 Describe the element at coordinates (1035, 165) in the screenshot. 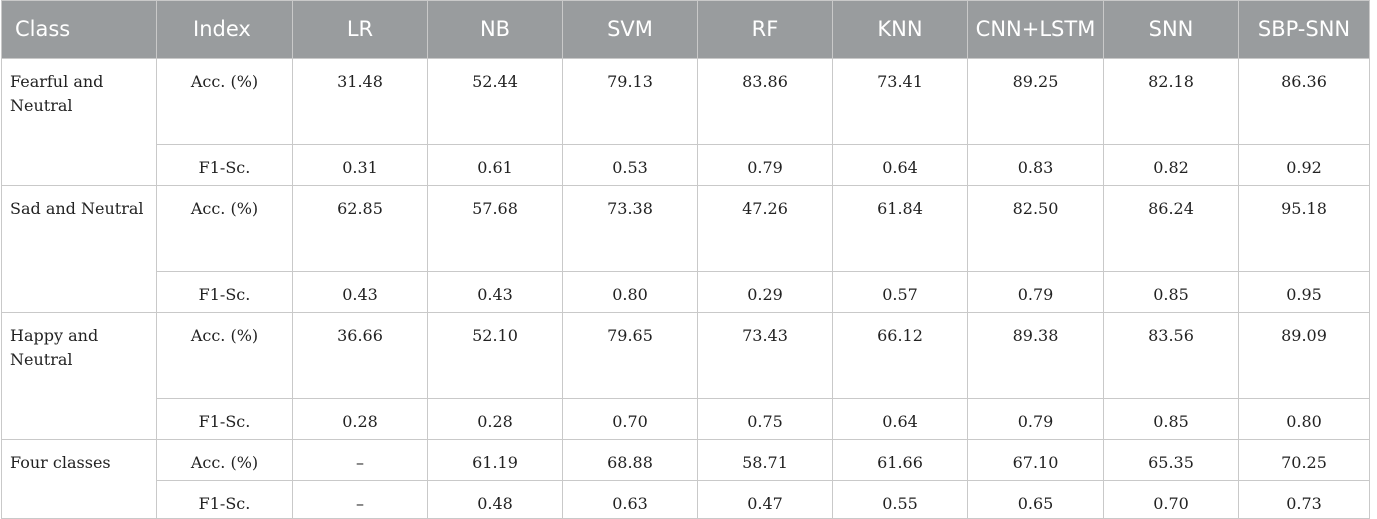

I see `value-cell: 0.83` at that location.